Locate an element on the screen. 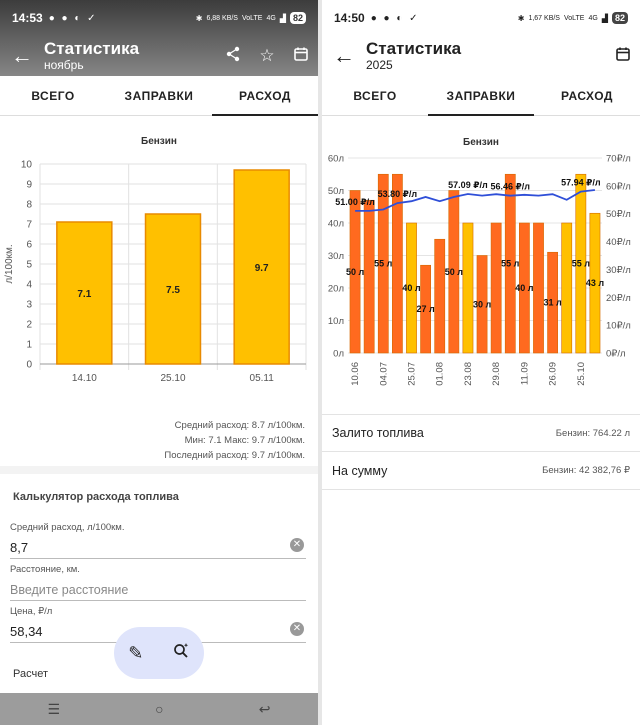 The height and width of the screenshot is (725, 640). y-tick-label: 10 is located at coordinates (27, 165).